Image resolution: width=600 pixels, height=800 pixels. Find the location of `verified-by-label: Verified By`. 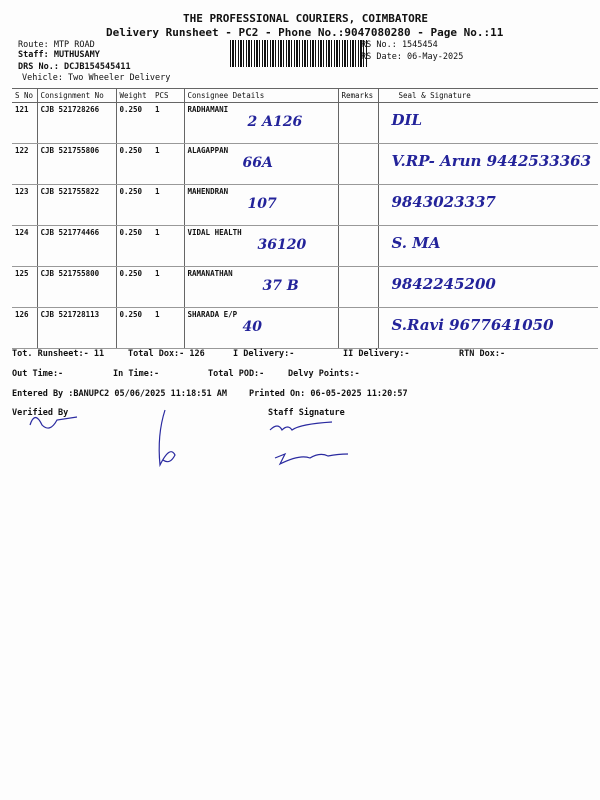

verified-by-label: Verified By is located at coordinates (40, 413).